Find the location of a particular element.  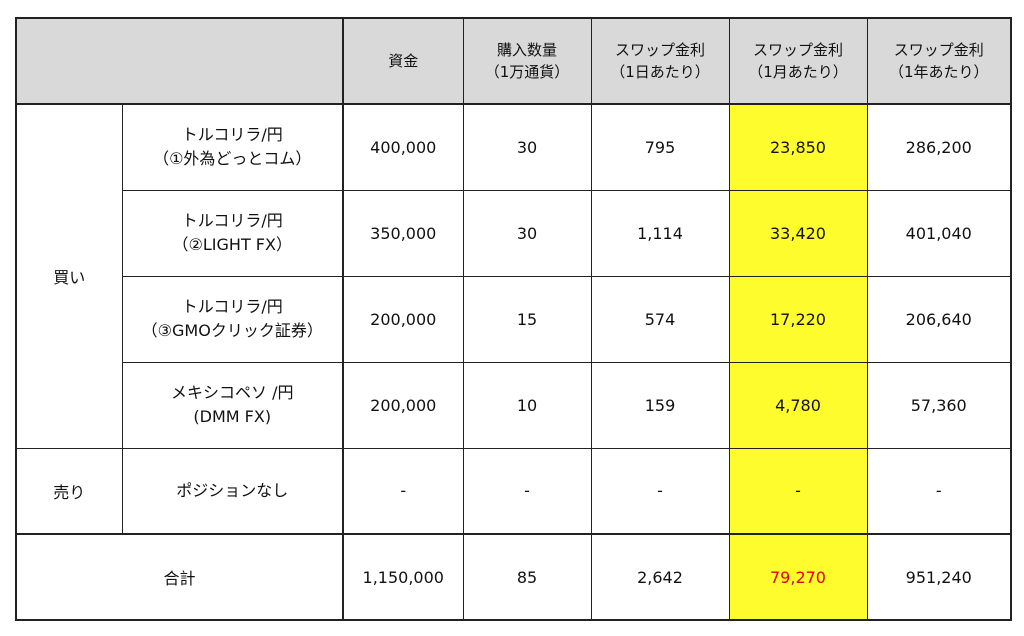

pair-cell: トルコリラ/円 （①外為どっとコム） is located at coordinates (232, 147).